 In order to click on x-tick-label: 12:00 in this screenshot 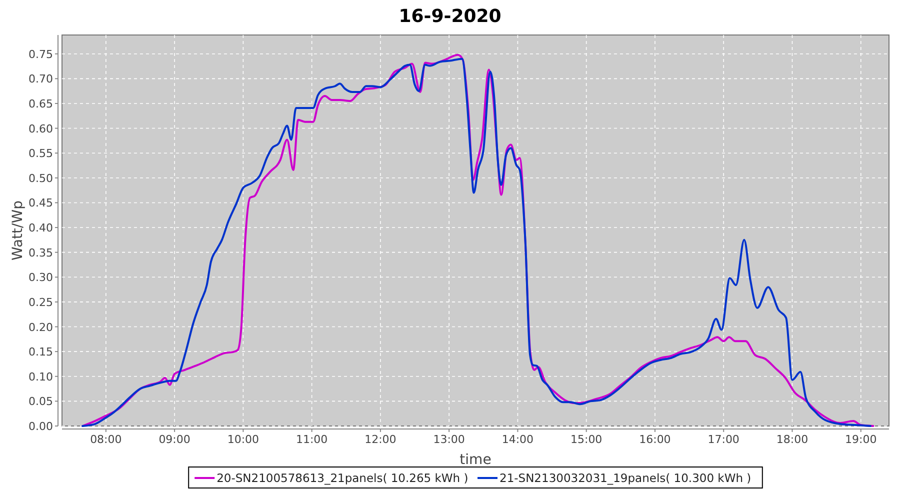, I will do `click(380, 439)`.